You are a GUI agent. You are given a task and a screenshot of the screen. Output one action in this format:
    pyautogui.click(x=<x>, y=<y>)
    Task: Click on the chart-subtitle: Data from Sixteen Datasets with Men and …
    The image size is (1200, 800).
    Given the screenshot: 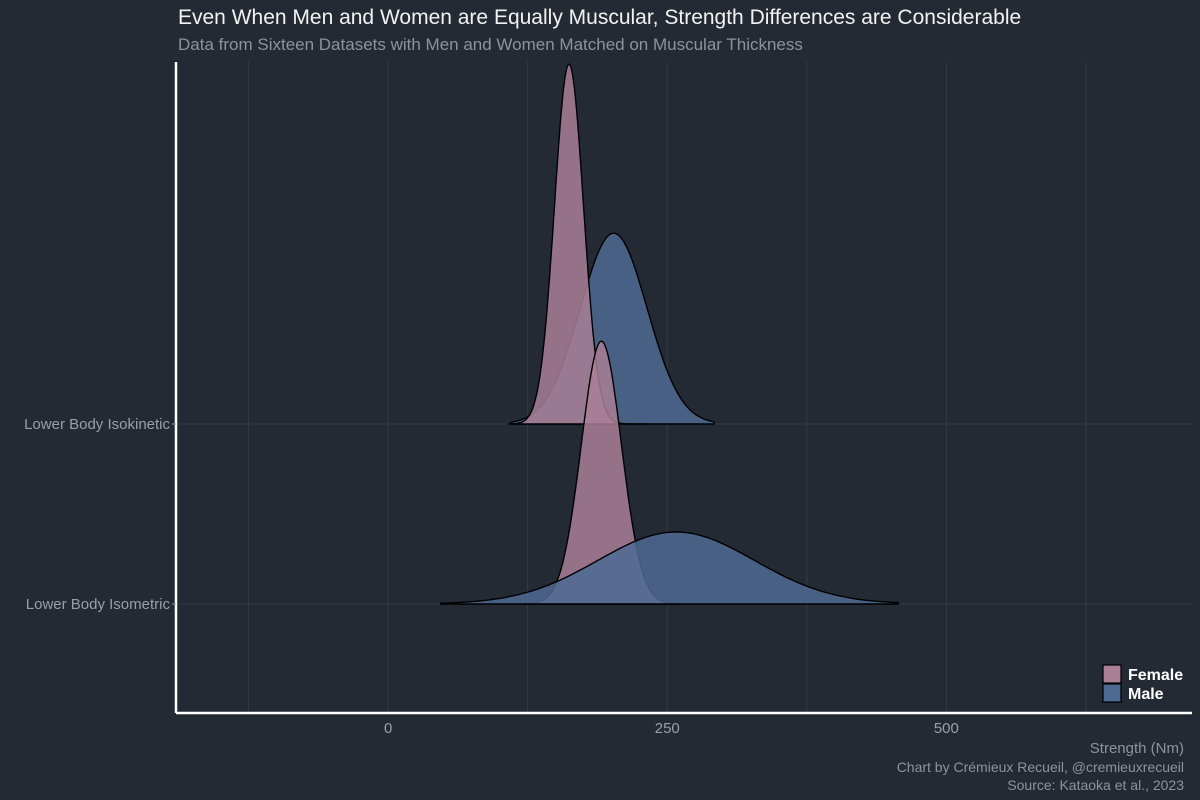 What is the action you would take?
    pyautogui.click(x=490, y=44)
    